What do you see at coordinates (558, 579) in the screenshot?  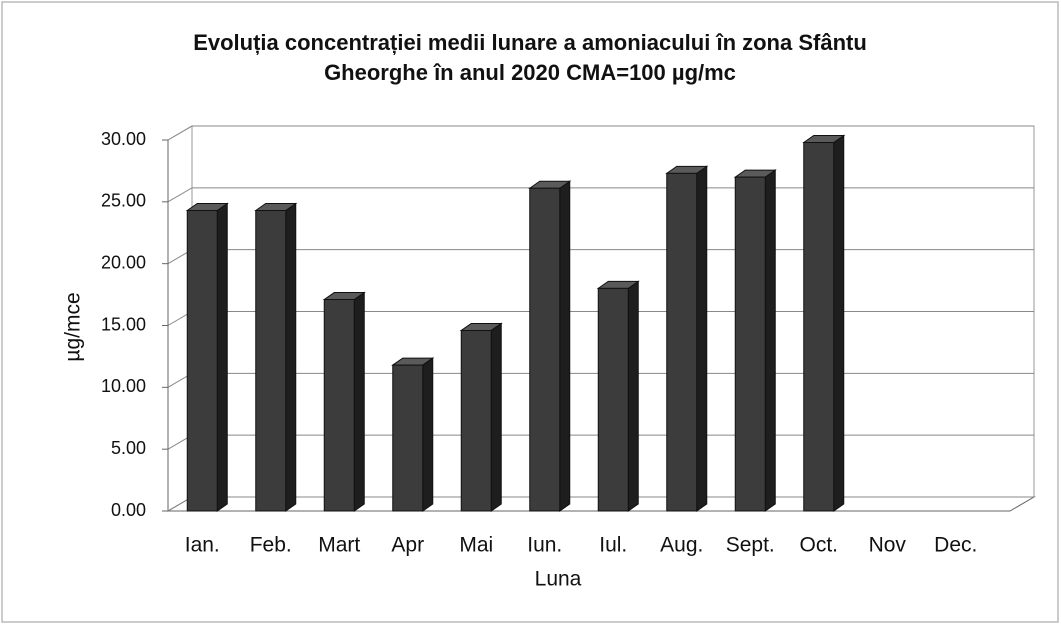 I see `x-axis-label: Luna` at bounding box center [558, 579].